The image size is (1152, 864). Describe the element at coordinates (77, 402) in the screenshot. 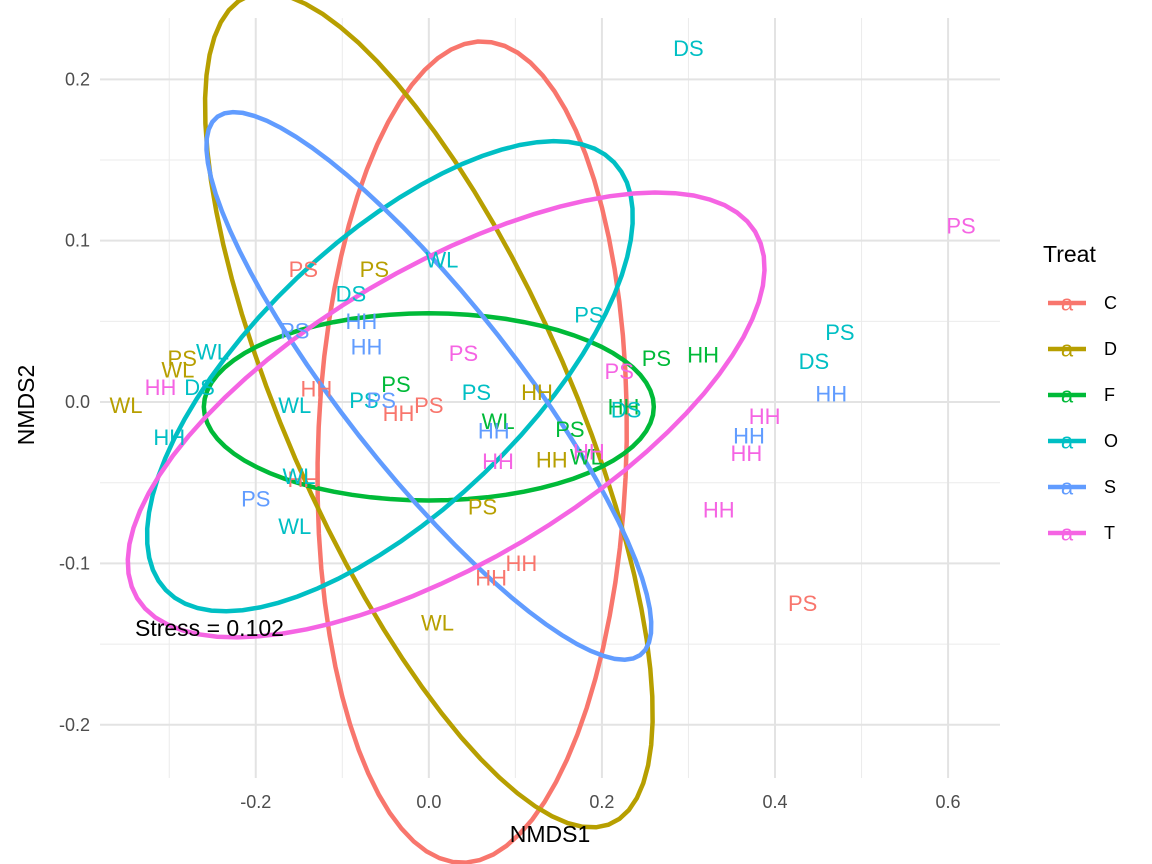

I see `y-tick-label: 0.0` at that location.